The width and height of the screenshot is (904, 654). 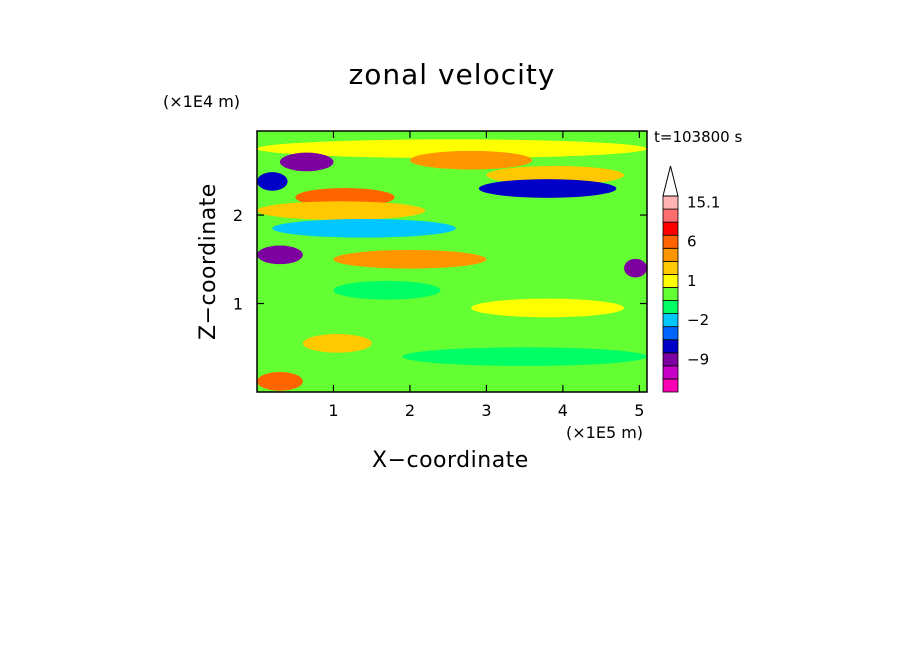 I want to click on y-axis-unit: (×1E4 m), so click(x=202, y=101).